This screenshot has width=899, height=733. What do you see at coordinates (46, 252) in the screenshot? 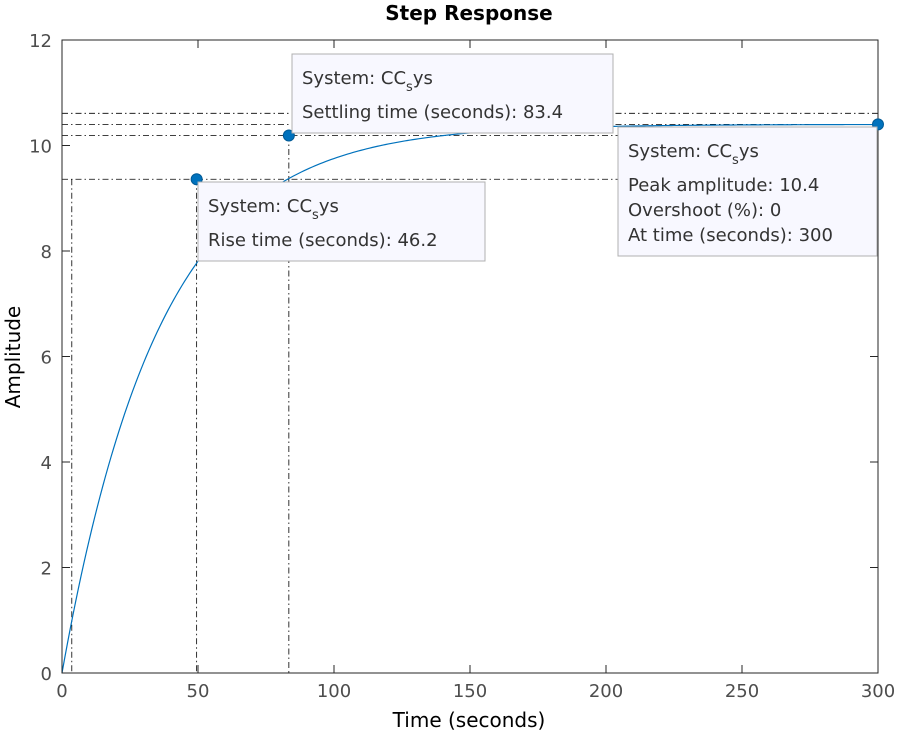
I see `y-tick-label-4: 8` at bounding box center [46, 252].